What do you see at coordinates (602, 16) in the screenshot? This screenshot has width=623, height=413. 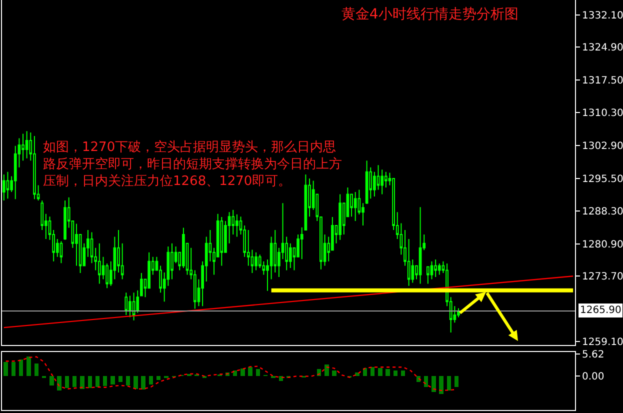 I see `y-tick-label: 1332.10` at bounding box center [602, 16].